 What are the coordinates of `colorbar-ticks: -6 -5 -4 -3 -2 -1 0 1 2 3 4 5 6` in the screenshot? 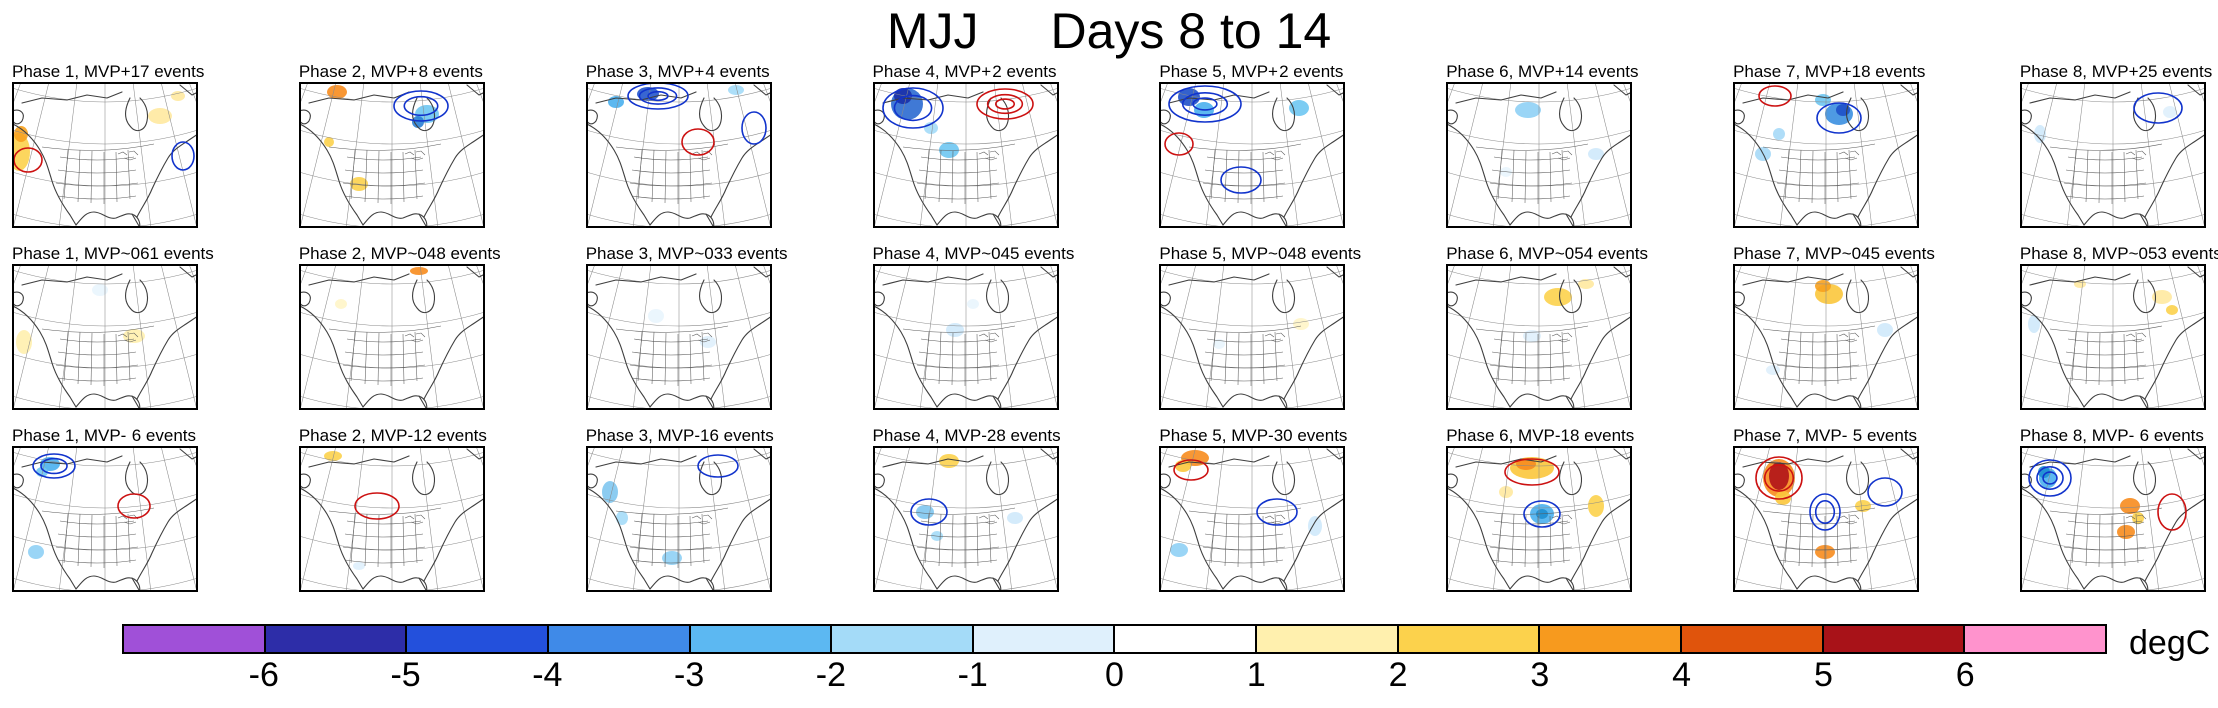 It's located at (1114, 675).